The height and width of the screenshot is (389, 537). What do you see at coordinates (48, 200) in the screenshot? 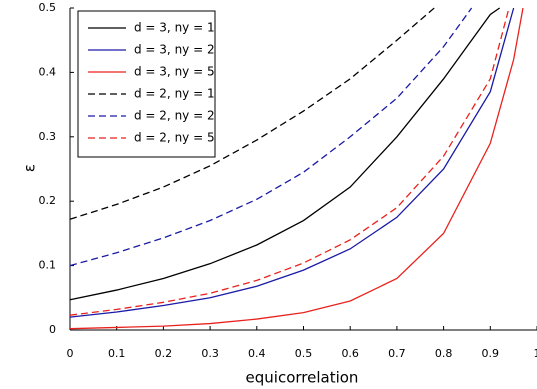
I see `y-tick-label: 0.2` at bounding box center [48, 200].